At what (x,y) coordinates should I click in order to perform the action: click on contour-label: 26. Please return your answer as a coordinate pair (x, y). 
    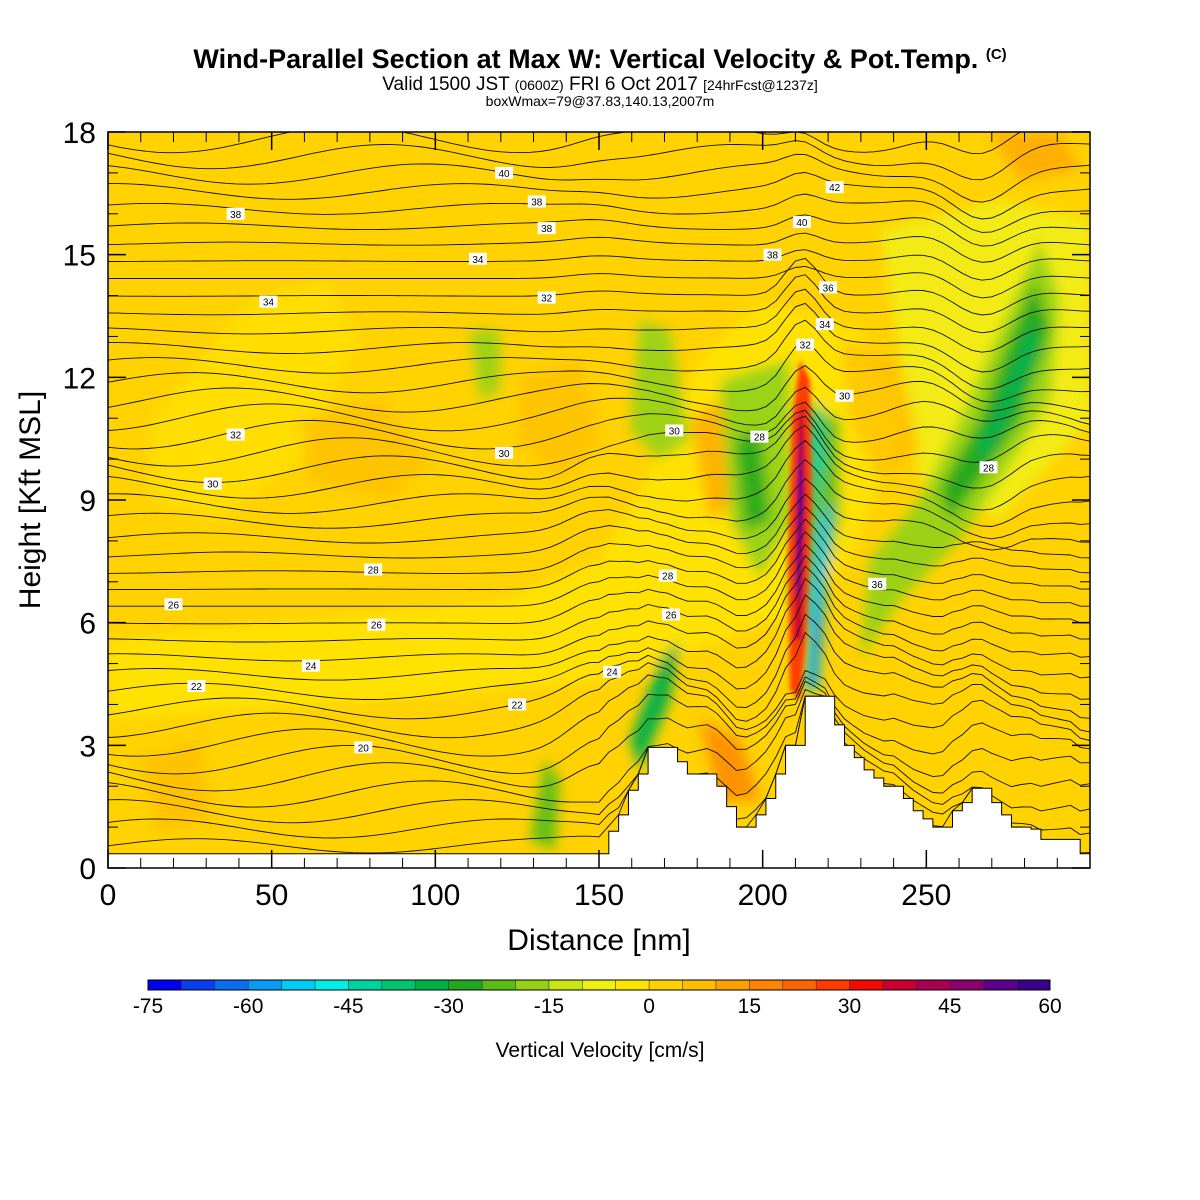
    Looking at the image, I should click on (173, 604).